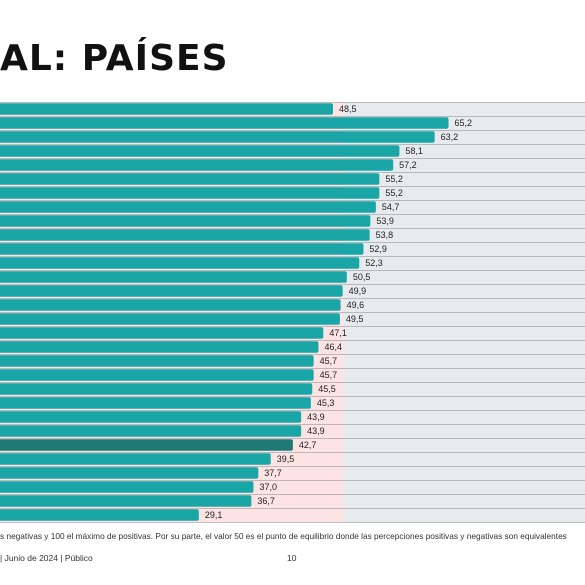 This screenshot has height=585, width=585. Describe the element at coordinates (385, 221) in the screenshot. I see `value-label: 53,9` at that location.